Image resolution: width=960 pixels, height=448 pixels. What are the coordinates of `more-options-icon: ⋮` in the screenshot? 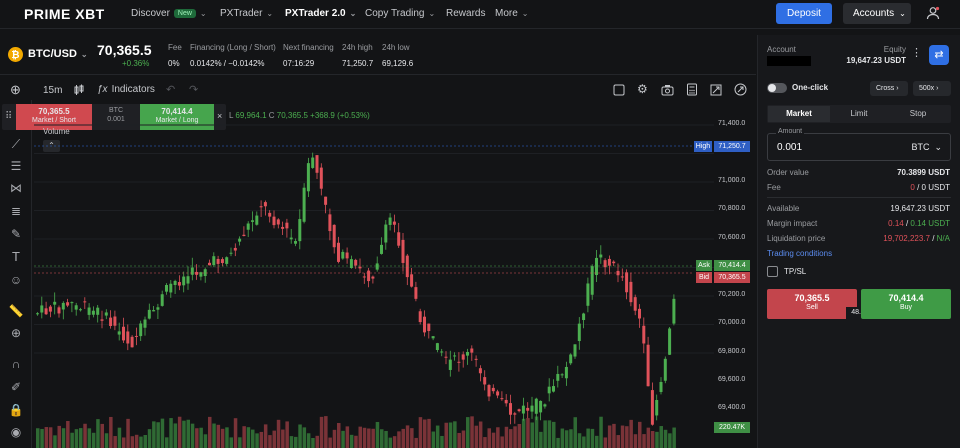 It's located at (916, 53).